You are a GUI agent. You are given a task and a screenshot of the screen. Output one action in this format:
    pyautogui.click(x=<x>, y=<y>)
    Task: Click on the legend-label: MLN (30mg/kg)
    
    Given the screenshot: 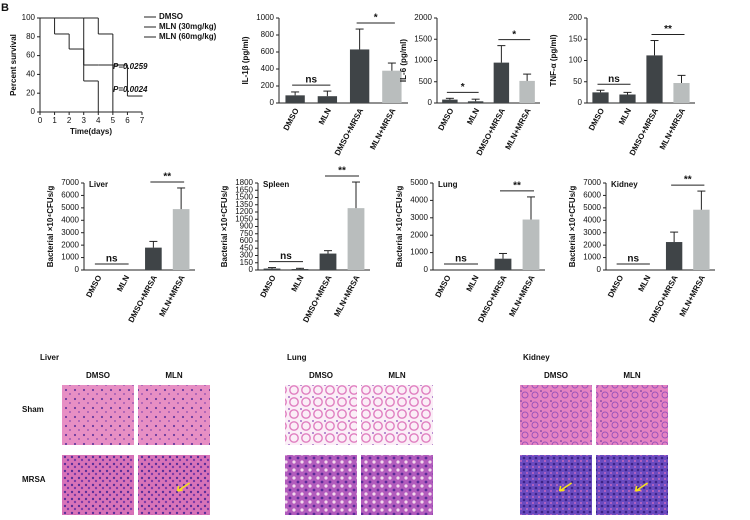 What is the action you would take?
    pyautogui.click(x=188, y=26)
    